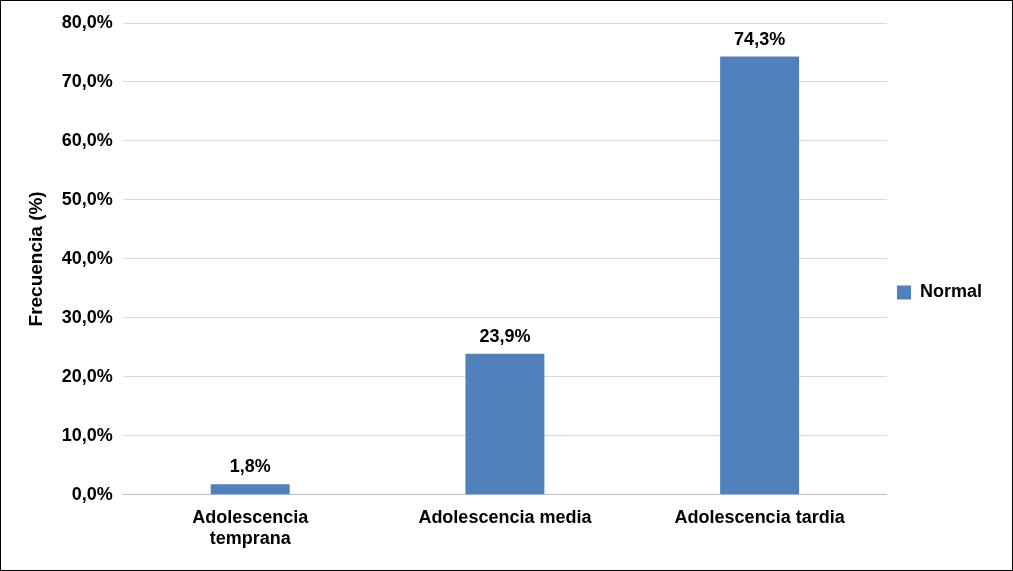 The width and height of the screenshot is (1013, 571). What do you see at coordinates (251, 527) in the screenshot?
I see `x-tick-label: Adolescencia temprana` at bounding box center [251, 527].